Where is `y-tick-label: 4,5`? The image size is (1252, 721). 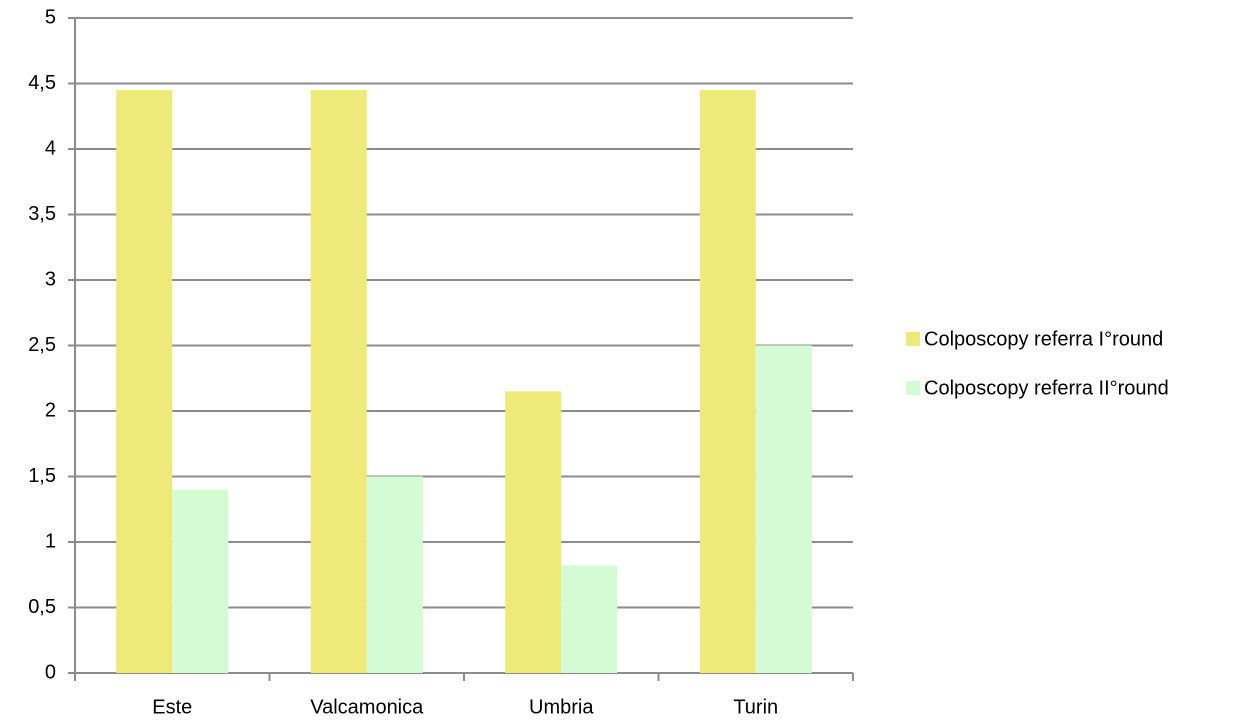
y-tick-label: 4,5 is located at coordinates (42, 83).